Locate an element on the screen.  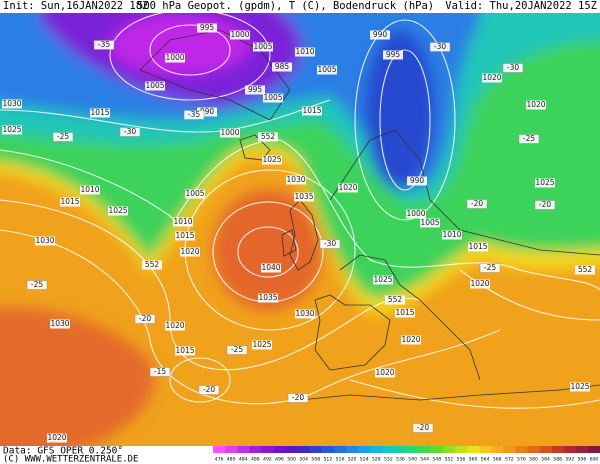
colorbar-label: 568 is located at coordinates (497, 460).